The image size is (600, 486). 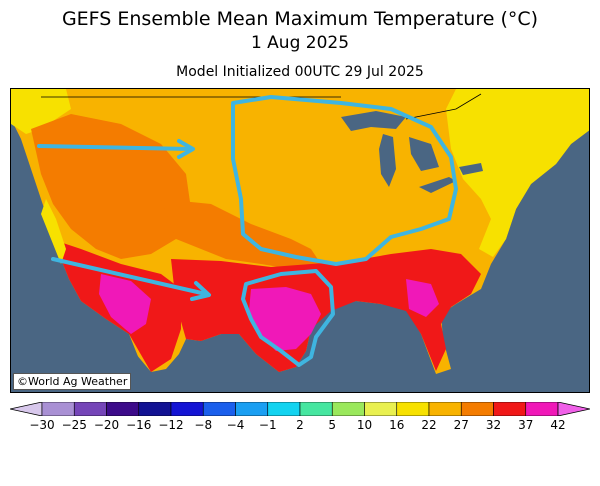 I want to click on annotation-arrow-north-head, so click(x=186, y=149).